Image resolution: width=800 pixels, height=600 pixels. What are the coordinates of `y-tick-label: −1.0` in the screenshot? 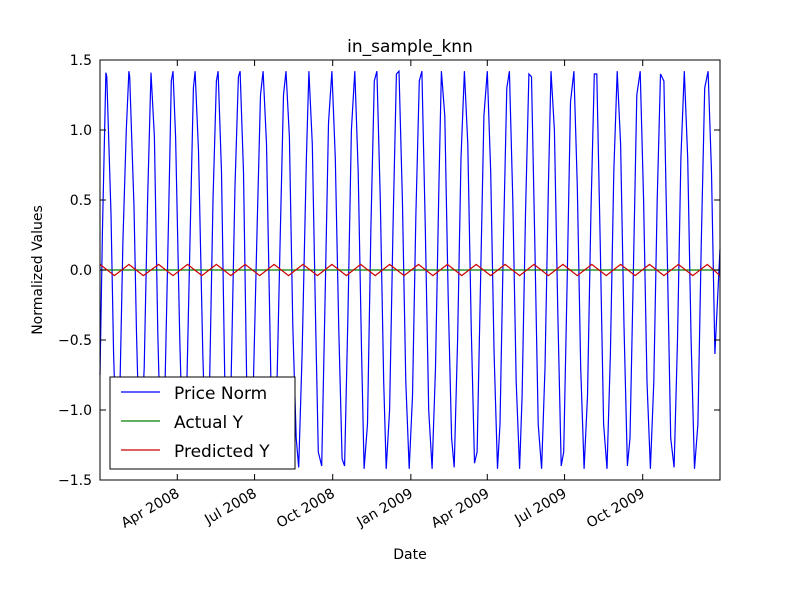 It's located at (75, 411).